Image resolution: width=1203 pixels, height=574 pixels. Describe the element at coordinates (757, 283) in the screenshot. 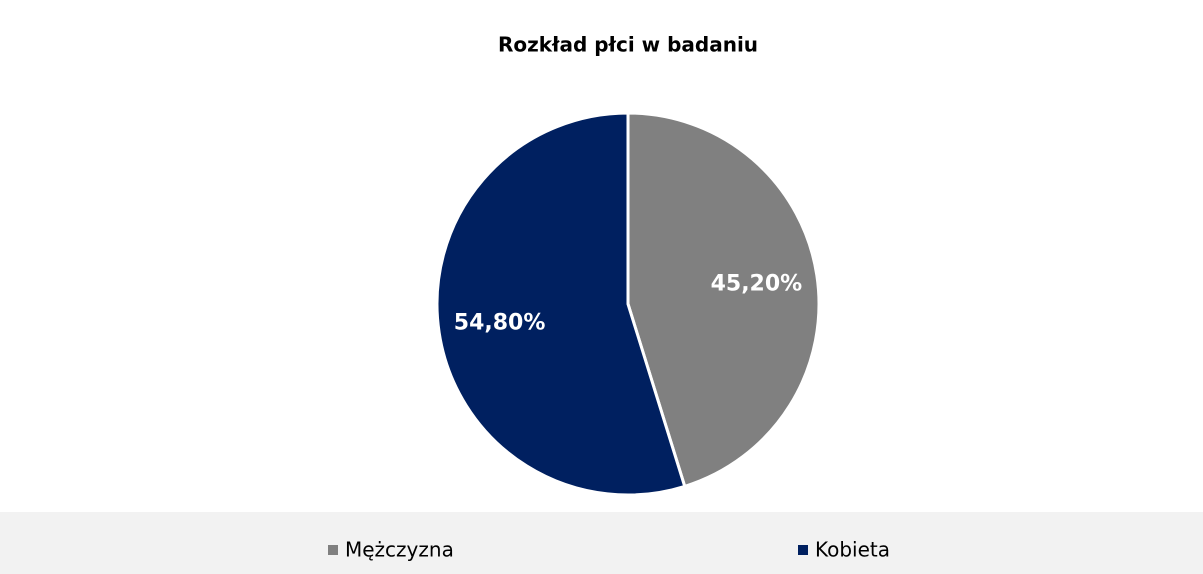

I see `data-label: 45,20%` at that location.